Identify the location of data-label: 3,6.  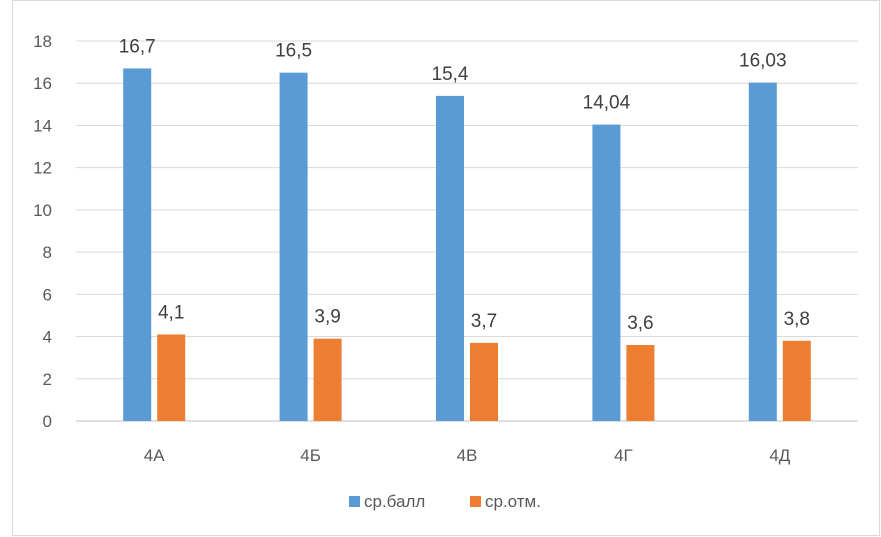
(640, 323).